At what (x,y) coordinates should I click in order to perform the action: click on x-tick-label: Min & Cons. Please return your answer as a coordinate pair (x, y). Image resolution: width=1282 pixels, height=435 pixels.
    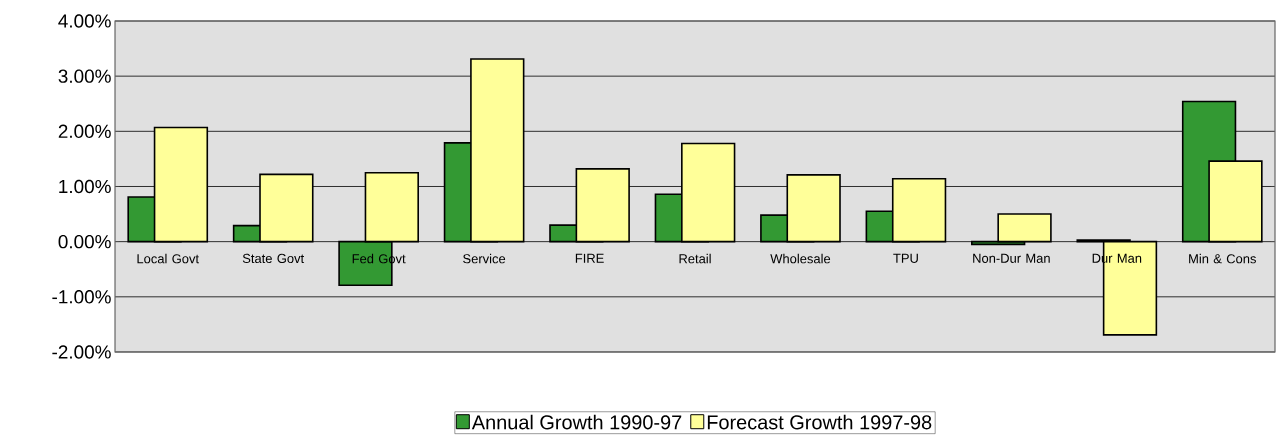
    Looking at the image, I should click on (1222, 258).